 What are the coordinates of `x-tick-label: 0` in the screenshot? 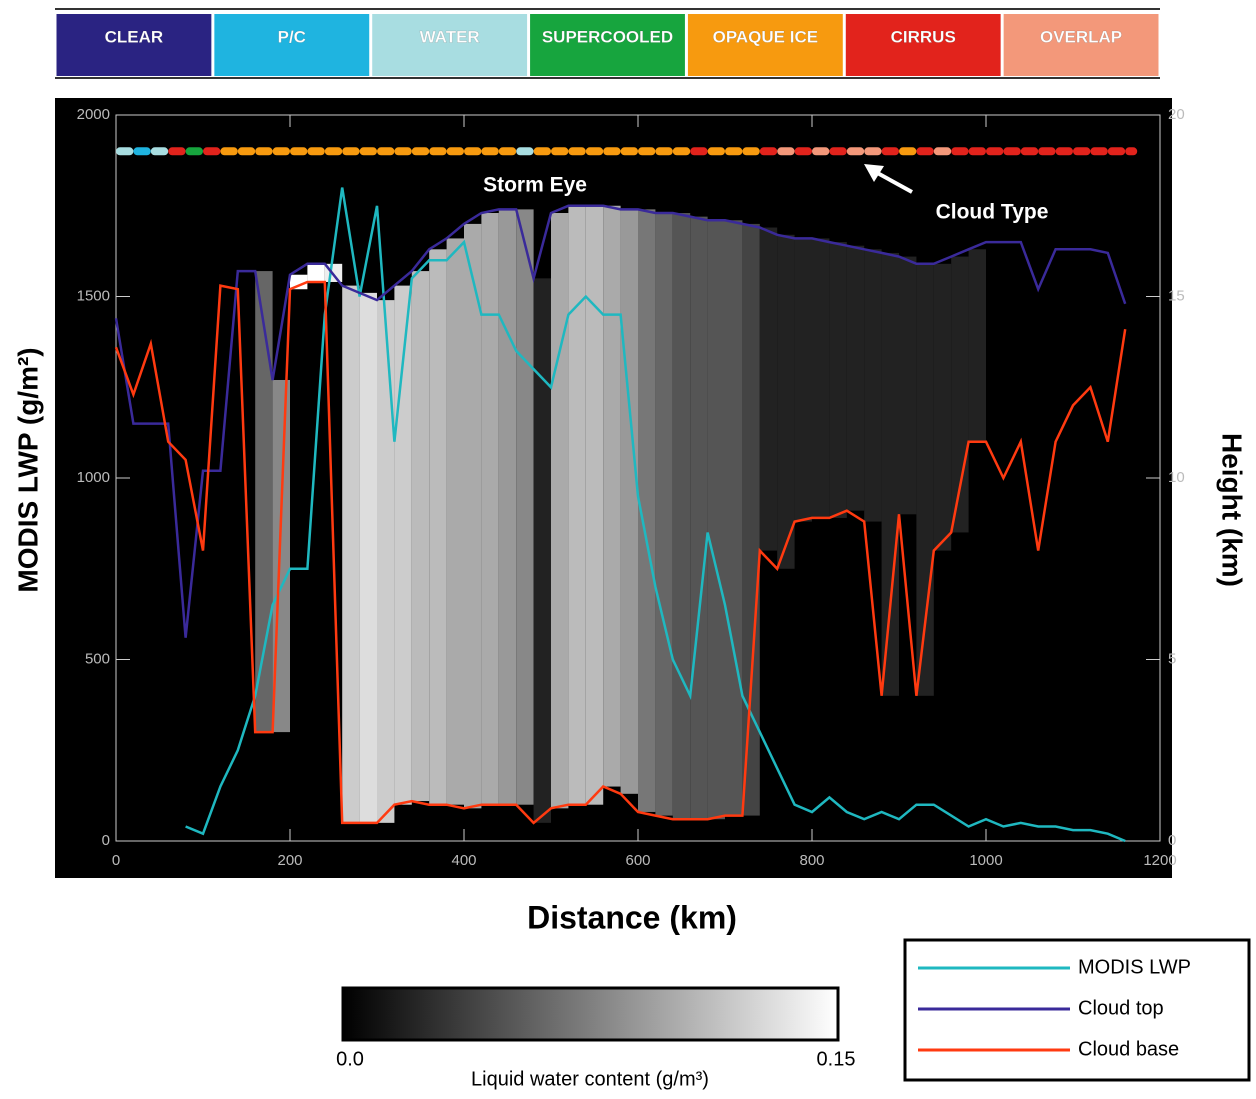 It's located at (116, 860).